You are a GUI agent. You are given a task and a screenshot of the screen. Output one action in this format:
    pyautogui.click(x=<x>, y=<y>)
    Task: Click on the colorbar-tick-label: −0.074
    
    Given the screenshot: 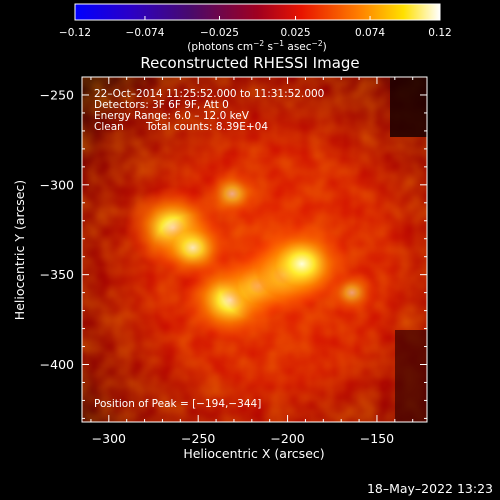 What is the action you would take?
    pyautogui.click(x=145, y=33)
    